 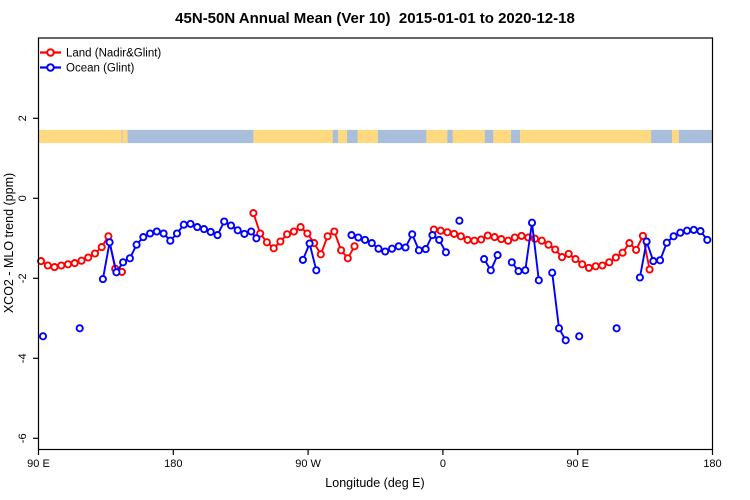 I want to click on legend-marker, so click(x=50, y=52).